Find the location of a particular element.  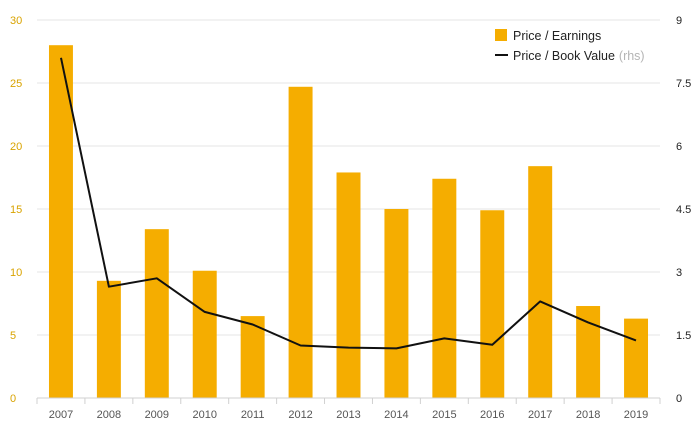

legend-label-price-earnings: Price / Earnings is located at coordinates (557, 36).